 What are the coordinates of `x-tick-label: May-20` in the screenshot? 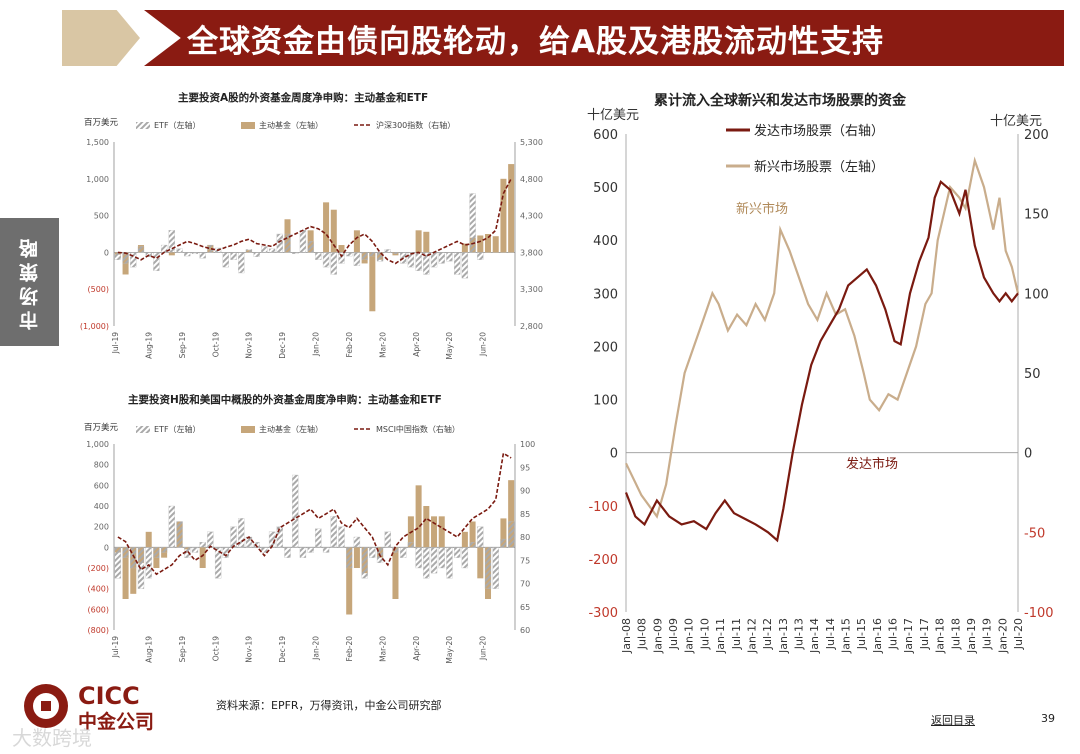 It's located at (449, 650).